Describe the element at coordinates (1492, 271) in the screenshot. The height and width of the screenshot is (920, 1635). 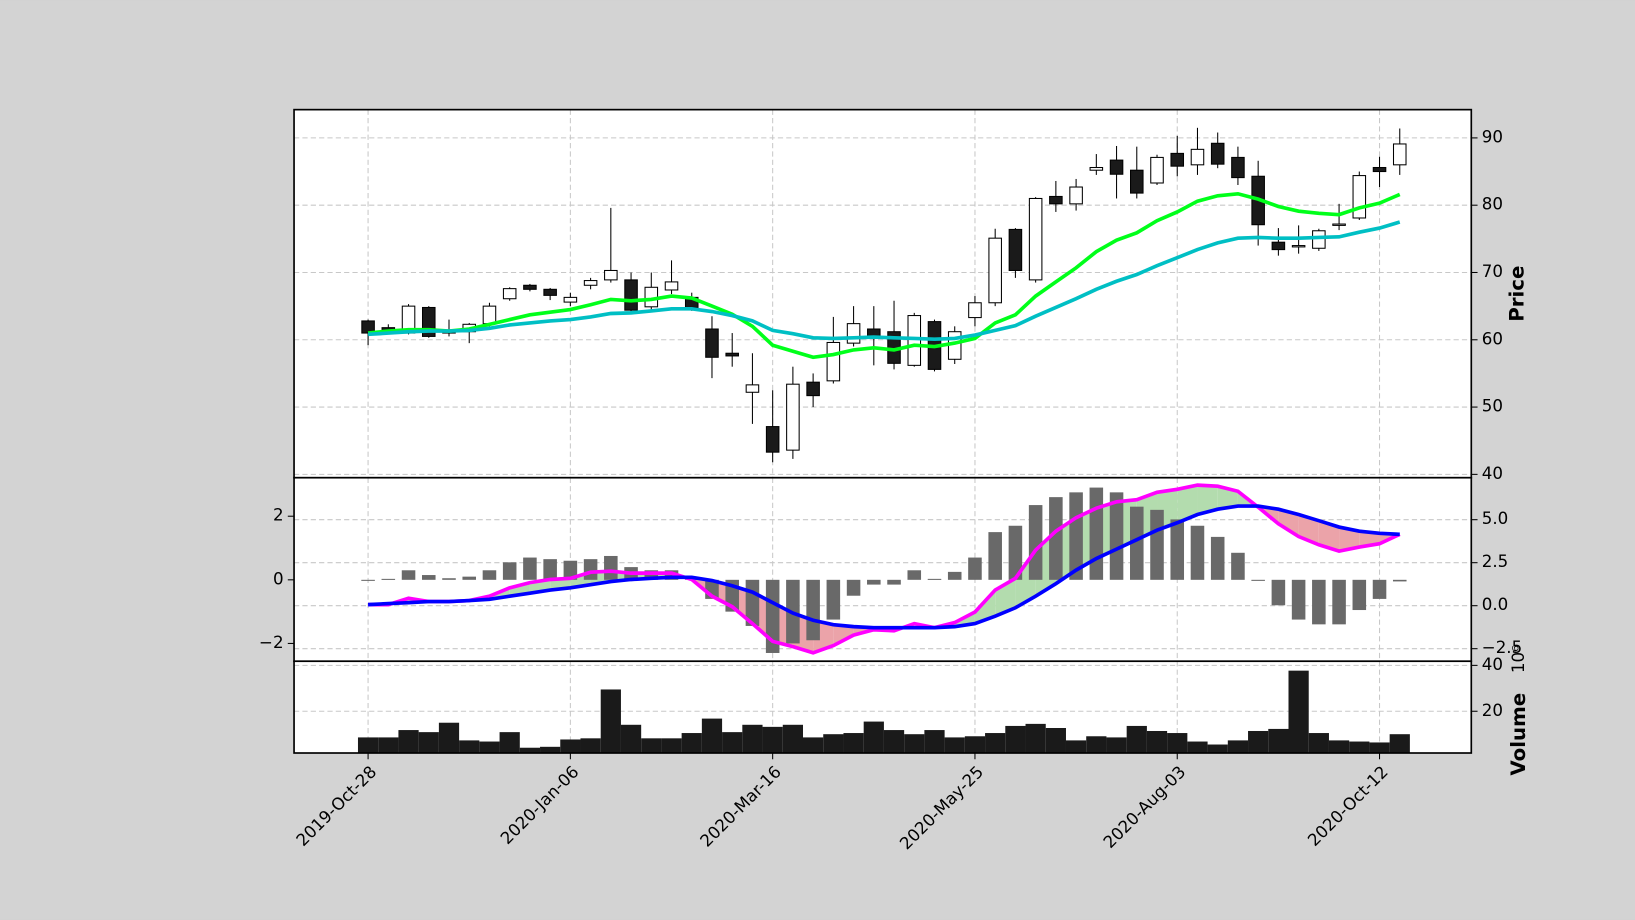
I see `y-tick-label: 70` at that location.